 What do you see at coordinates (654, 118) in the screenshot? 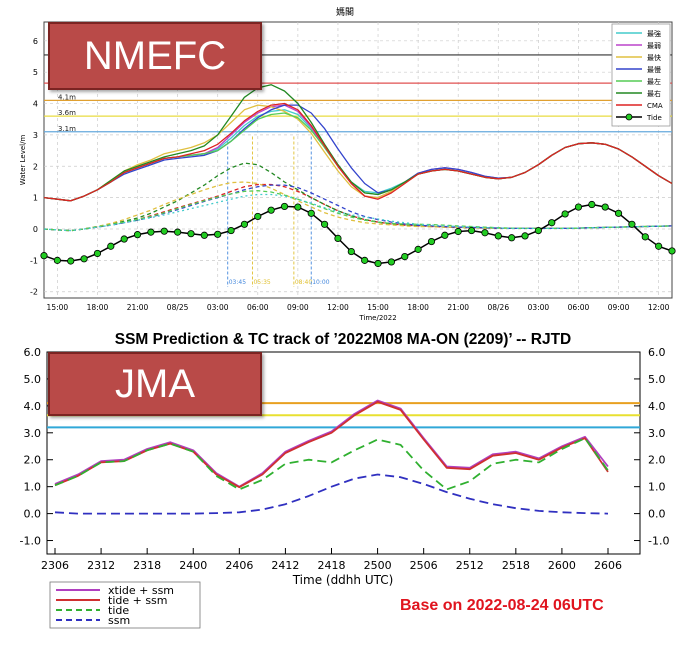
I see `legend-label: Tide` at bounding box center [654, 118].